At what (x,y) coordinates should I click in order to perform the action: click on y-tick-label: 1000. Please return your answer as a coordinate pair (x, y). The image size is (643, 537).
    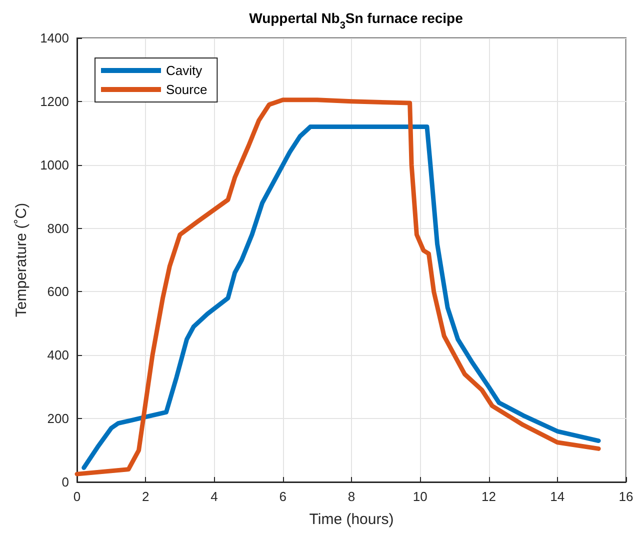
    Looking at the image, I should click on (54, 164).